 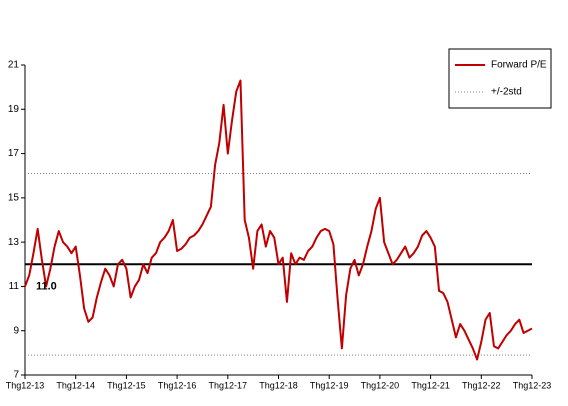 What do you see at coordinates (506, 92) in the screenshot?
I see `legend-label: +/-2std` at bounding box center [506, 92].